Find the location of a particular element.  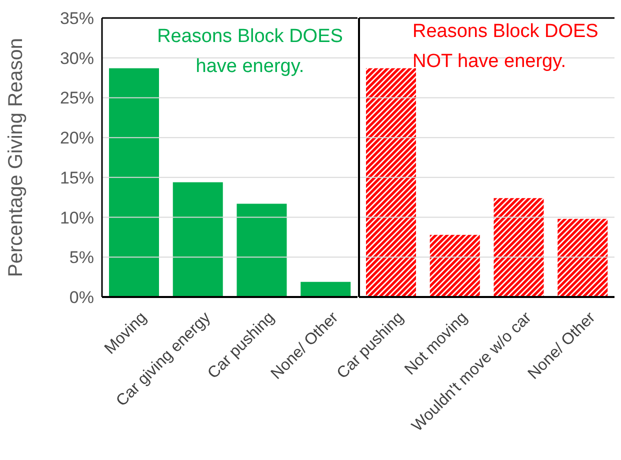

y-tick-label: 30% is located at coordinates (77, 58).